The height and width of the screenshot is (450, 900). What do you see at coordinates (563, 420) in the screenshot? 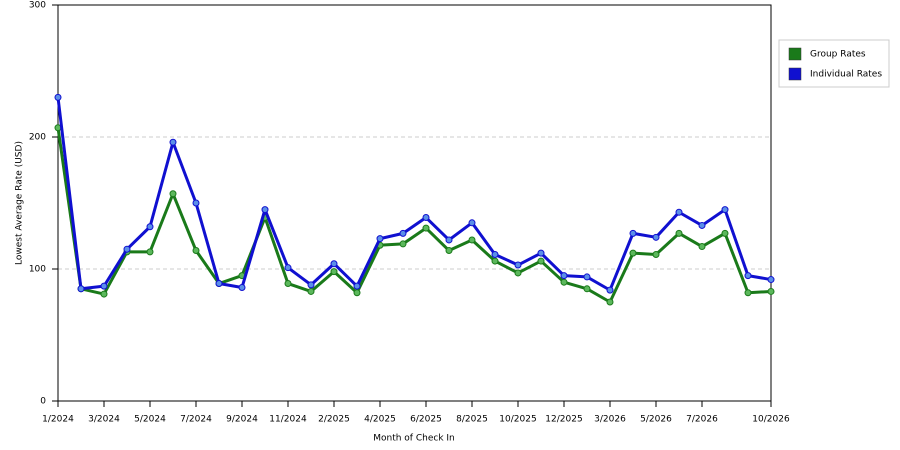
I see `x-tick-label: 12/2025` at bounding box center [563, 420].